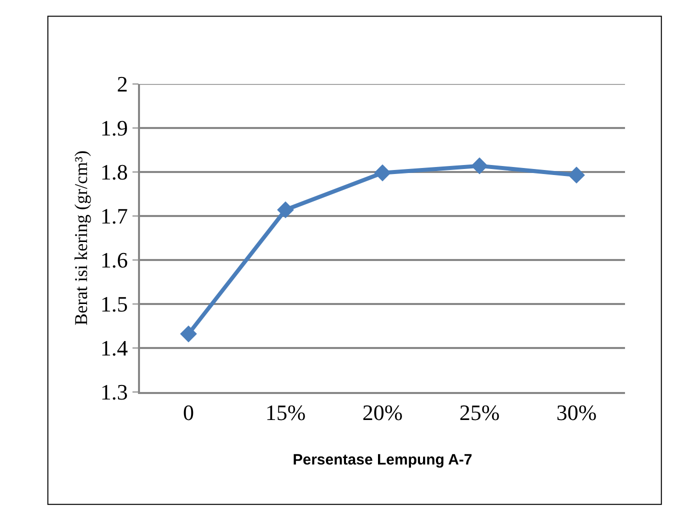 The height and width of the screenshot is (521, 681). What do you see at coordinates (188, 413) in the screenshot?
I see `x-tick-label: 0` at bounding box center [188, 413].